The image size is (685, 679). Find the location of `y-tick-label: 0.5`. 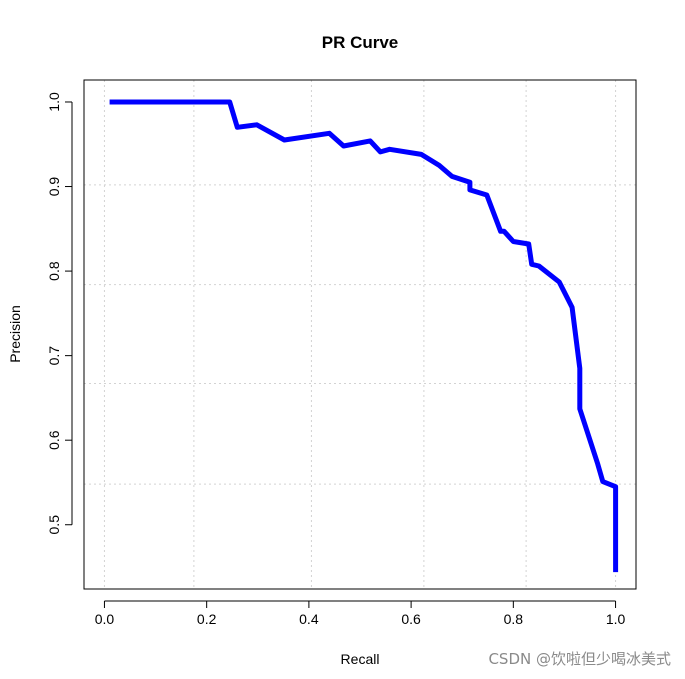

y-tick-label: 0.5 is located at coordinates (54, 525).